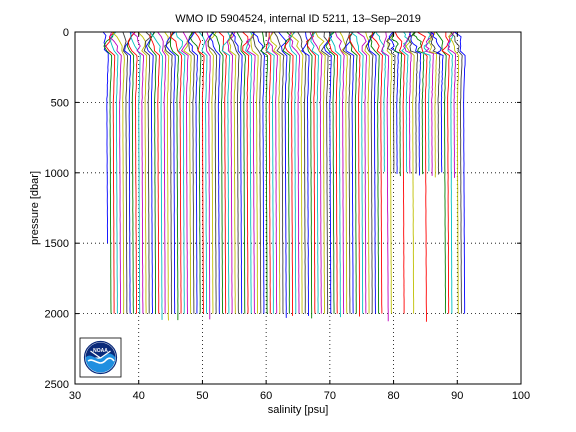  What do you see at coordinates (266, 396) in the screenshot?
I see `x-tick-label: 60` at bounding box center [266, 396].